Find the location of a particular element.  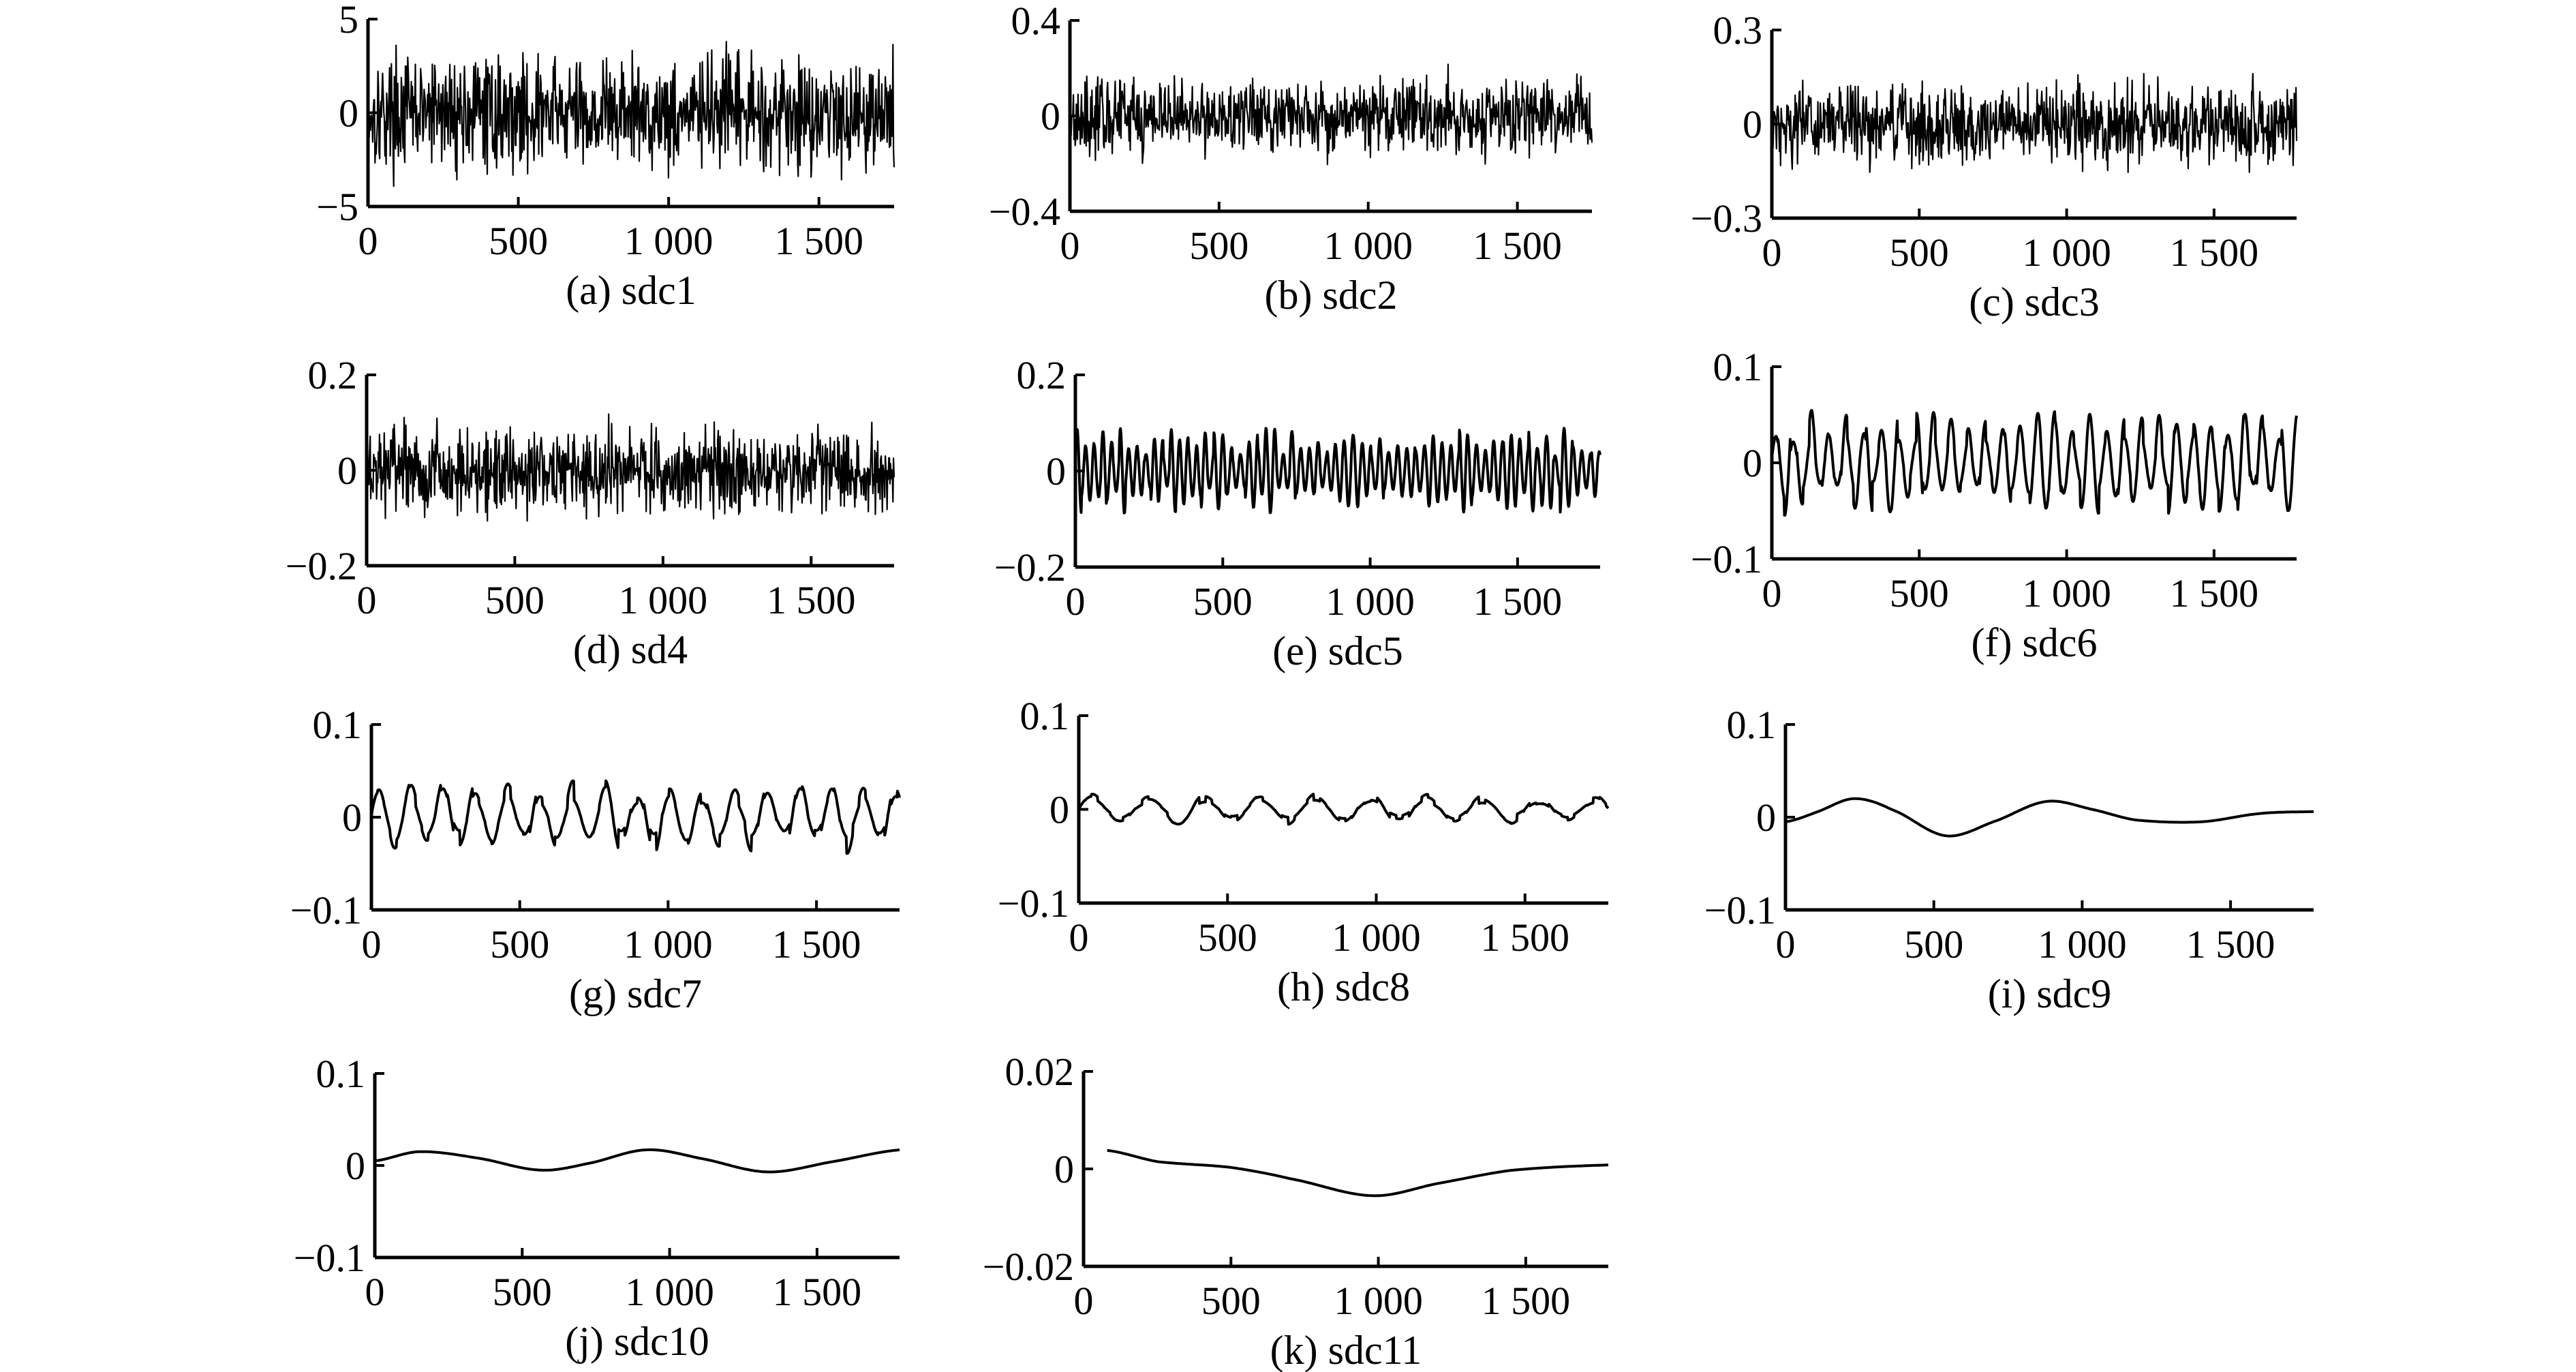

y-tick-label: −0.4 is located at coordinates (1024, 211).